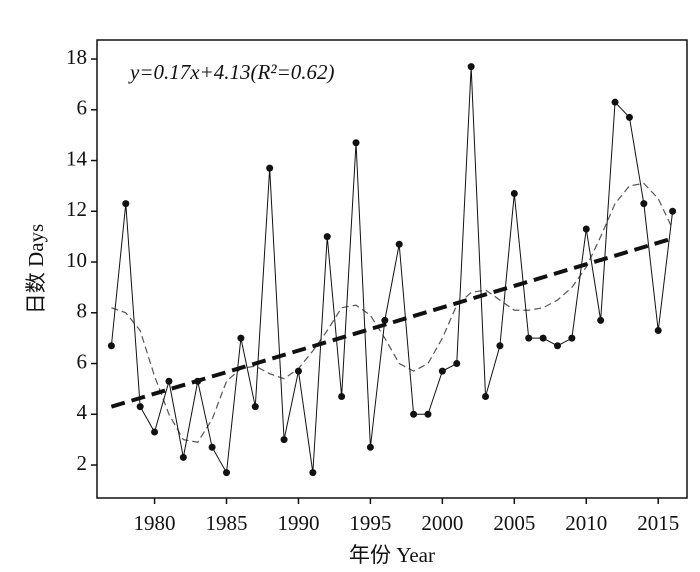 The image size is (700, 572). Describe the element at coordinates (392, 555) in the screenshot. I see `x-axis-label: 年份 Year` at that location.